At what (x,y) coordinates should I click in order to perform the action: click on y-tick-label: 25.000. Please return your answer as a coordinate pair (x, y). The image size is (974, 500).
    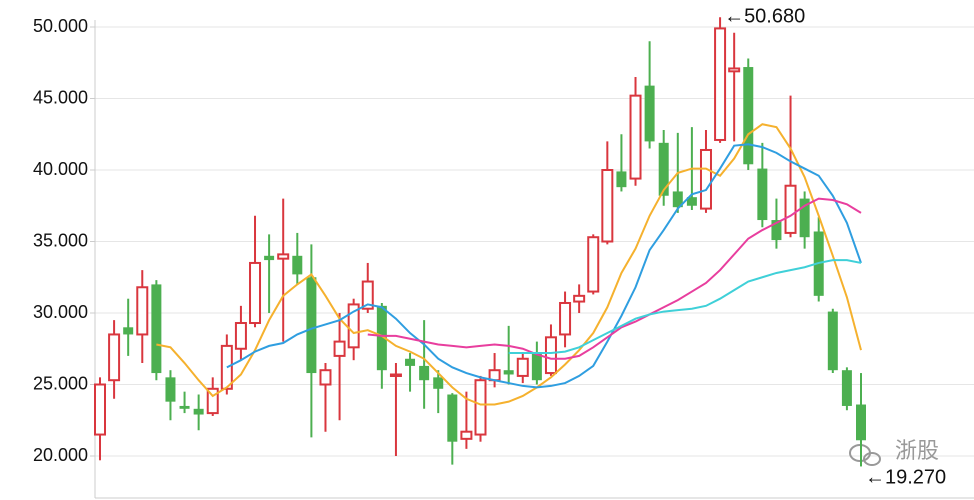
    Looking at the image, I should click on (60, 383).